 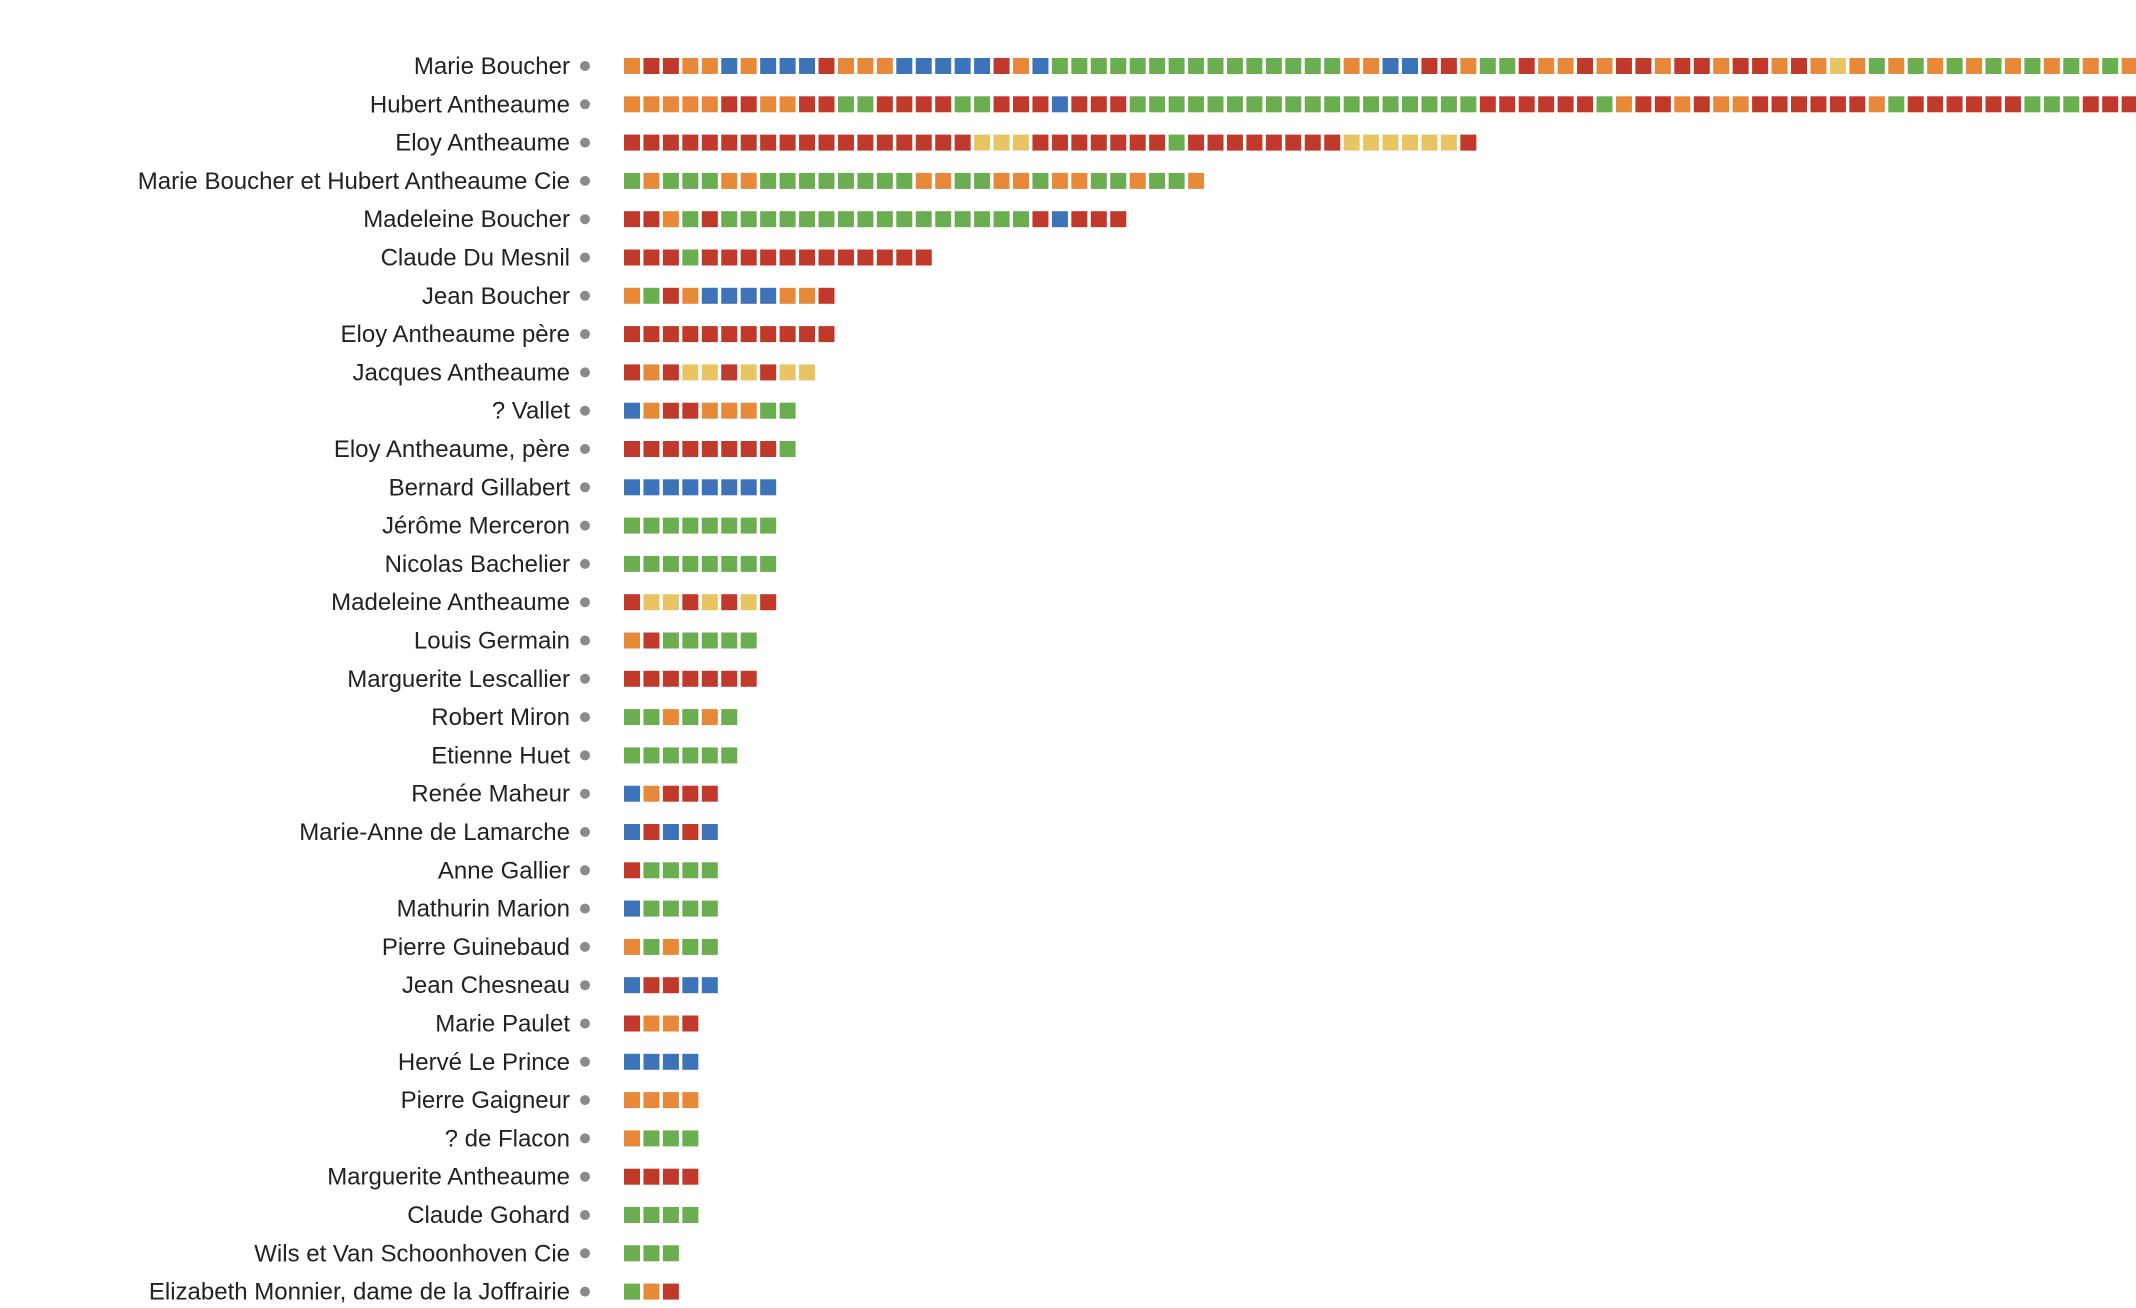 What do you see at coordinates (572, 1138) in the screenshot?
I see `chart-row: ? de Flacon` at bounding box center [572, 1138].